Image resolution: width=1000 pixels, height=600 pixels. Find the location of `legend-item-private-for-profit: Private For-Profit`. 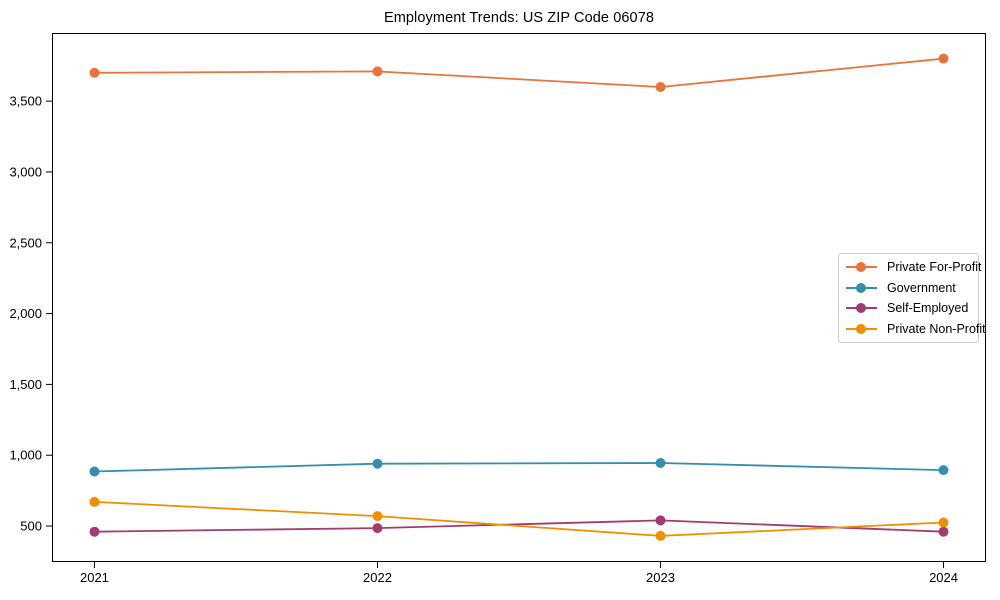

legend-item-private-for-profit: Private For-Profit is located at coordinates (913, 267).